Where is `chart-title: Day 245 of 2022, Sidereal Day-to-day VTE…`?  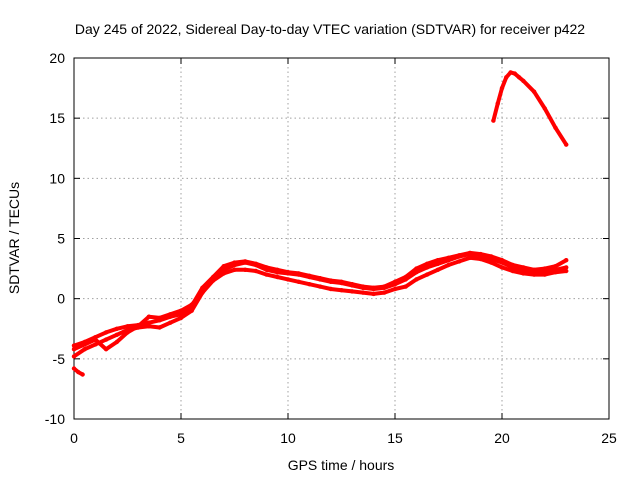
chart-title: Day 245 of 2022, Sidereal Day-to-day VTE… is located at coordinates (330, 29).